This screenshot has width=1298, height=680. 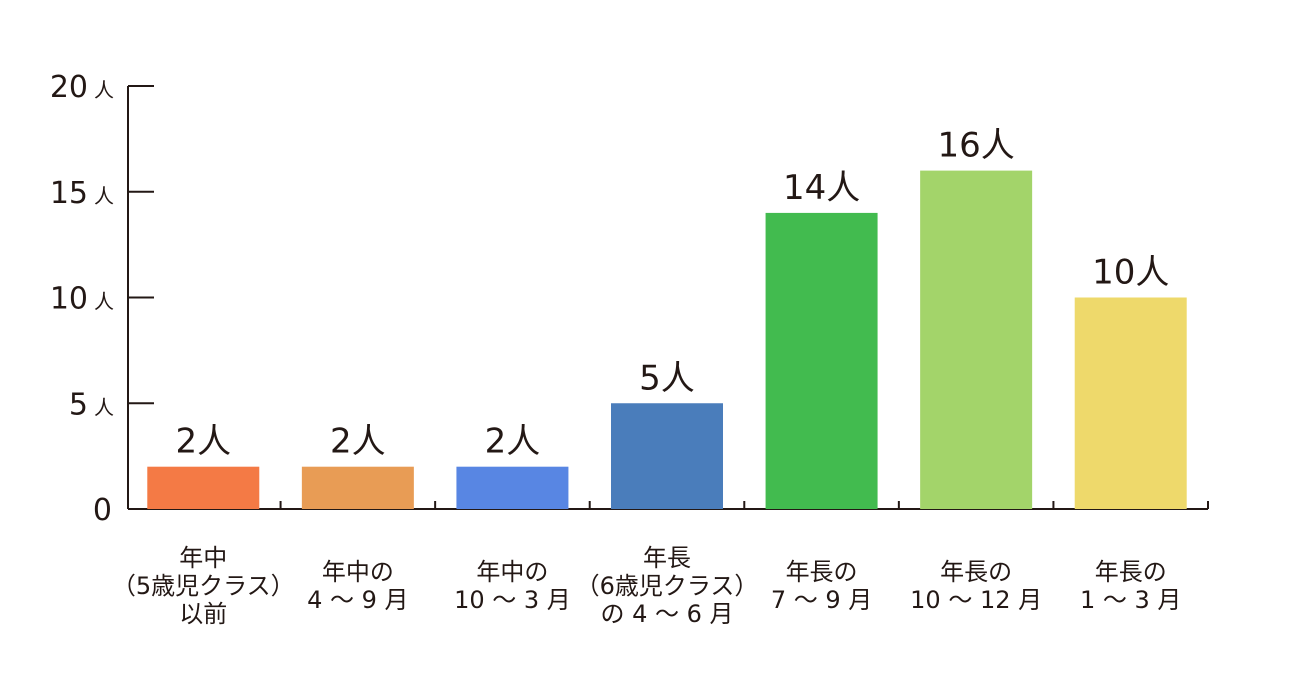 What do you see at coordinates (1130, 586) in the screenshot?
I see `category-label: 年長の 1 〜 3 月` at bounding box center [1130, 586].